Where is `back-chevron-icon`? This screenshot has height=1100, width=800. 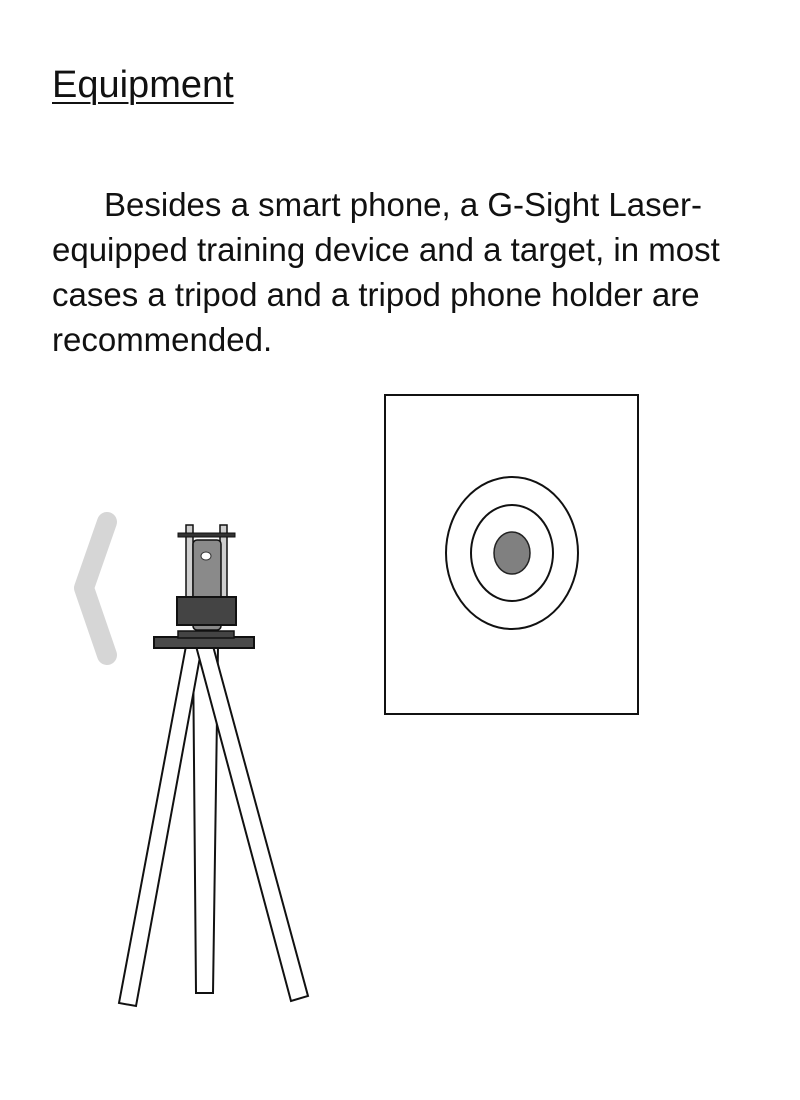
back-chevron-icon is located at coordinates (95, 588).